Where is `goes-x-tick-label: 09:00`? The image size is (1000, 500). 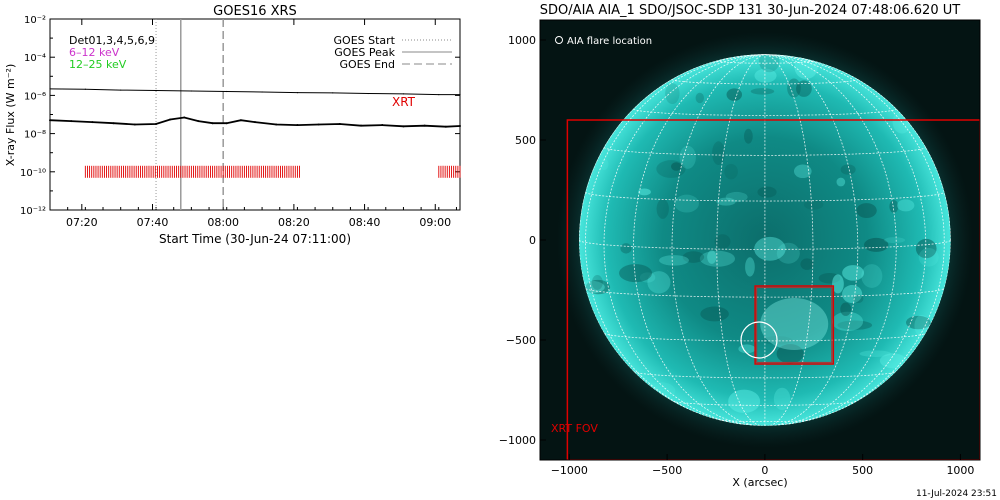
goes-x-tick-label: 09:00 is located at coordinates (435, 222).